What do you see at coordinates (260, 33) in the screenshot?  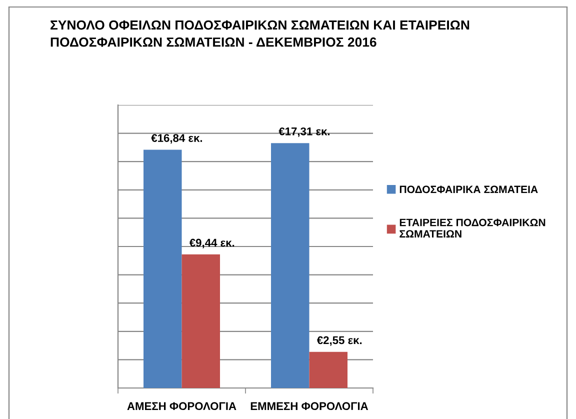 I see `chart-title: ΣΥΝΟΛΟ ΟΦΕΙΛΩΝ ΠΟΔΟΣΦΑΙΡΙΚΩΝ ΣΩΜΑΤΕΙΩΝ ΚΑΙ ΕΤΑΙΡΕΙΩΝ ΠΟΔΟΣΦΑΙΡΙΚΩΝ ΣΩΜΑΤΕΙΩΝ - ΔΕΚΕΜΒΡΙΟΣ 2016` at bounding box center [260, 33].